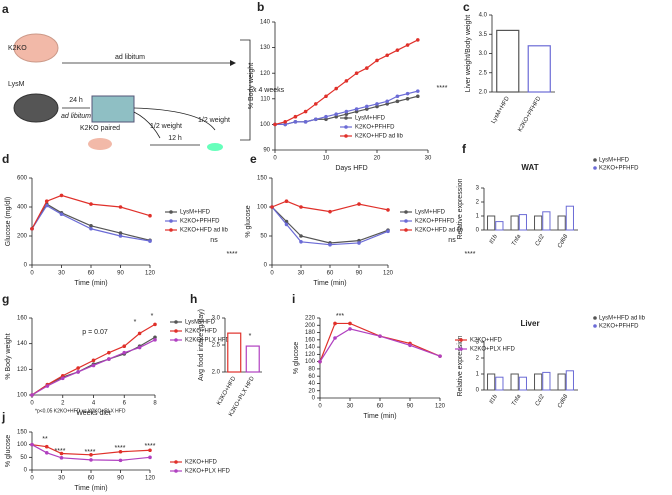 This screenshot has height=495, width=672. What do you see at coordinates (166, 126) in the screenshot?
I see `label: 1/2 weight` at bounding box center [166, 126].